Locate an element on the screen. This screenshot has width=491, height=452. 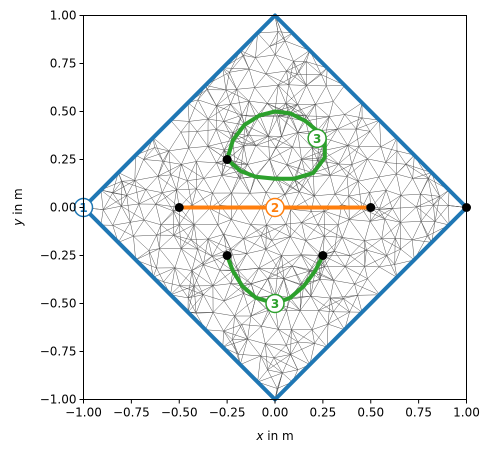
y-tick-label: −0.25 is located at coordinates (58, 256).